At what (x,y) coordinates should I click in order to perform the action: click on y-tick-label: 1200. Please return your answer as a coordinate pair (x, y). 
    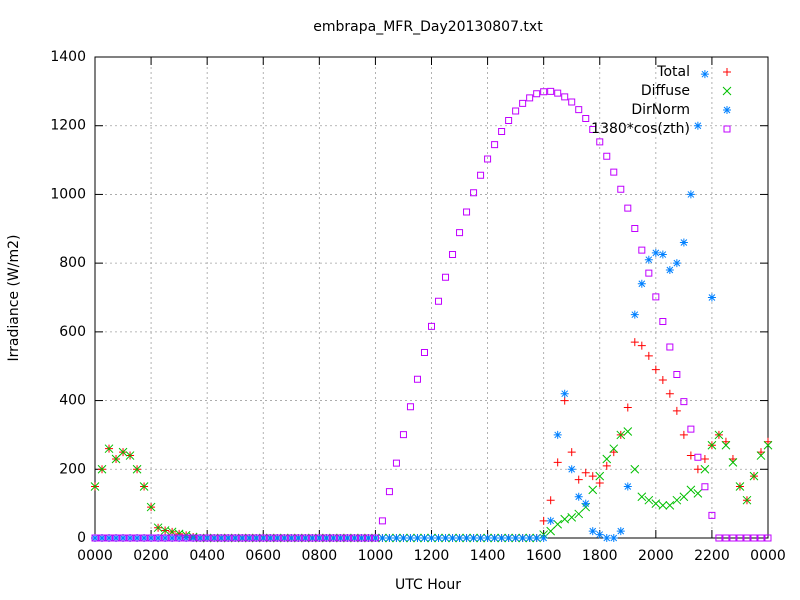
    Looking at the image, I should click on (68, 126).